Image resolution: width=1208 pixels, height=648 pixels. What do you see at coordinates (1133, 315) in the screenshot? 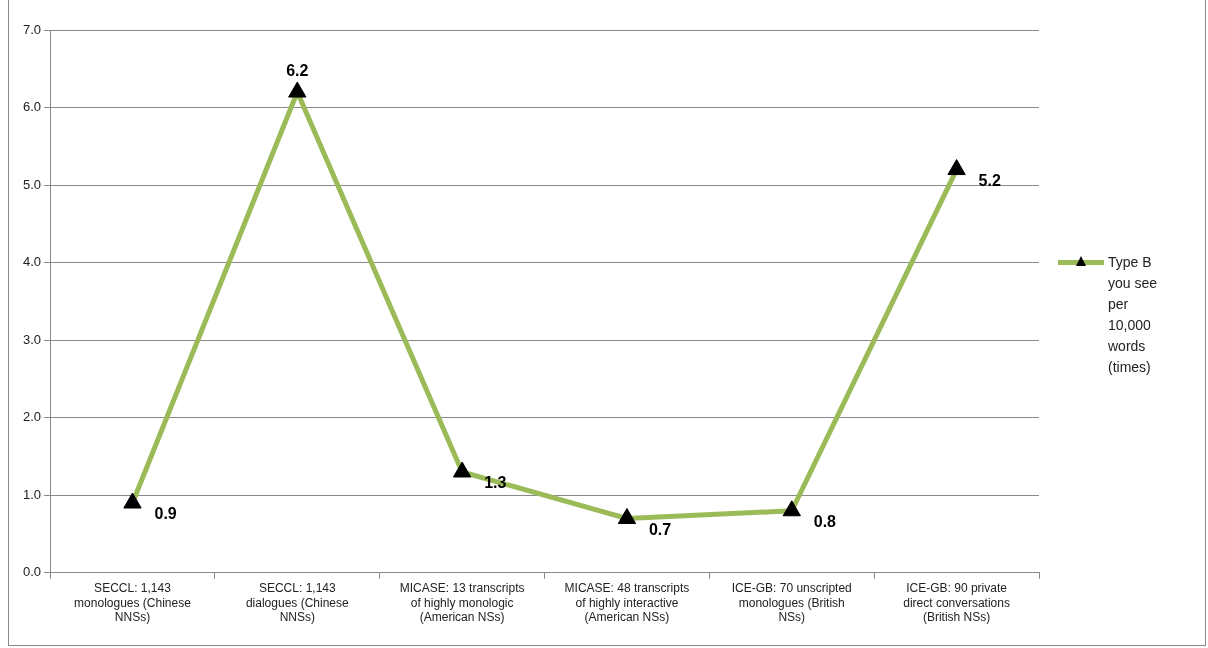
I see `legend-label: Type B you see per 10,000 words (times)` at bounding box center [1133, 315].